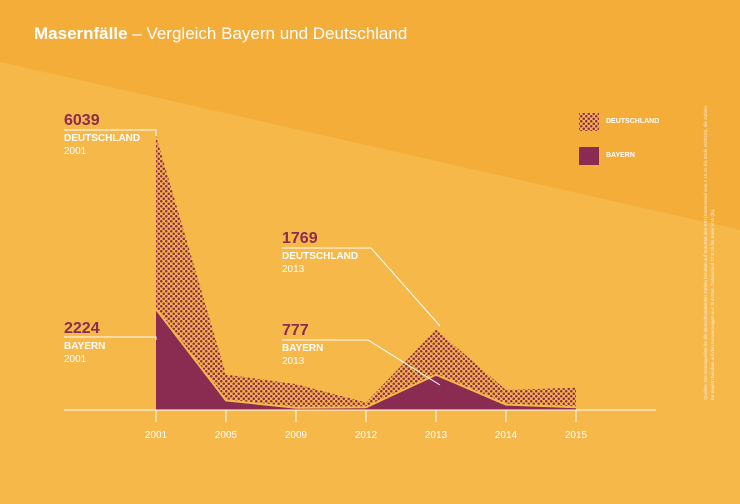  What do you see at coordinates (589, 122) in the screenshot?
I see `legend-swatch-deutschland` at bounding box center [589, 122].